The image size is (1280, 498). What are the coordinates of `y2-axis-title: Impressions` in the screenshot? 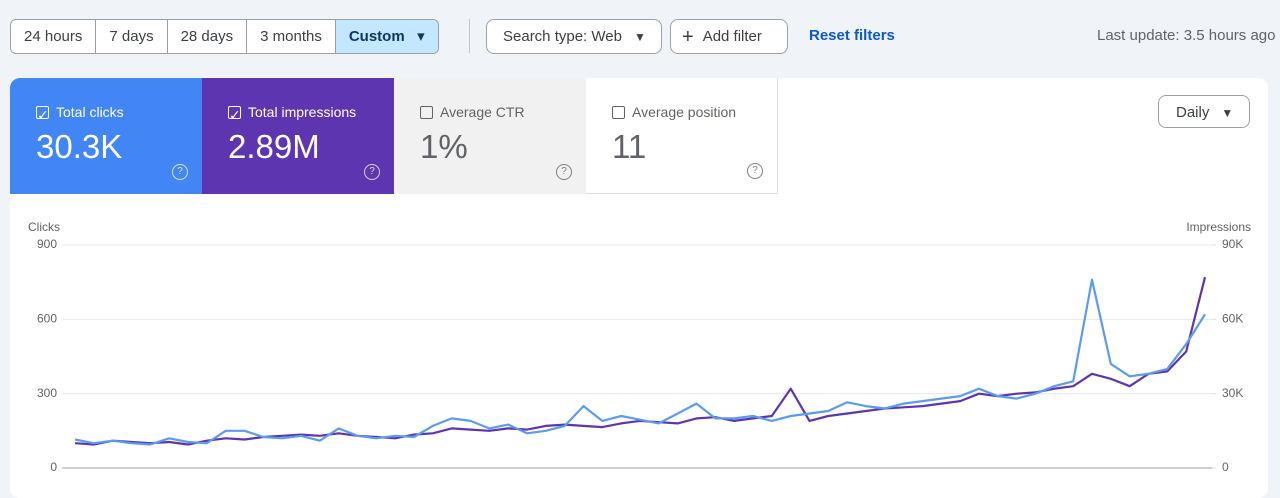 It's located at (1218, 227).